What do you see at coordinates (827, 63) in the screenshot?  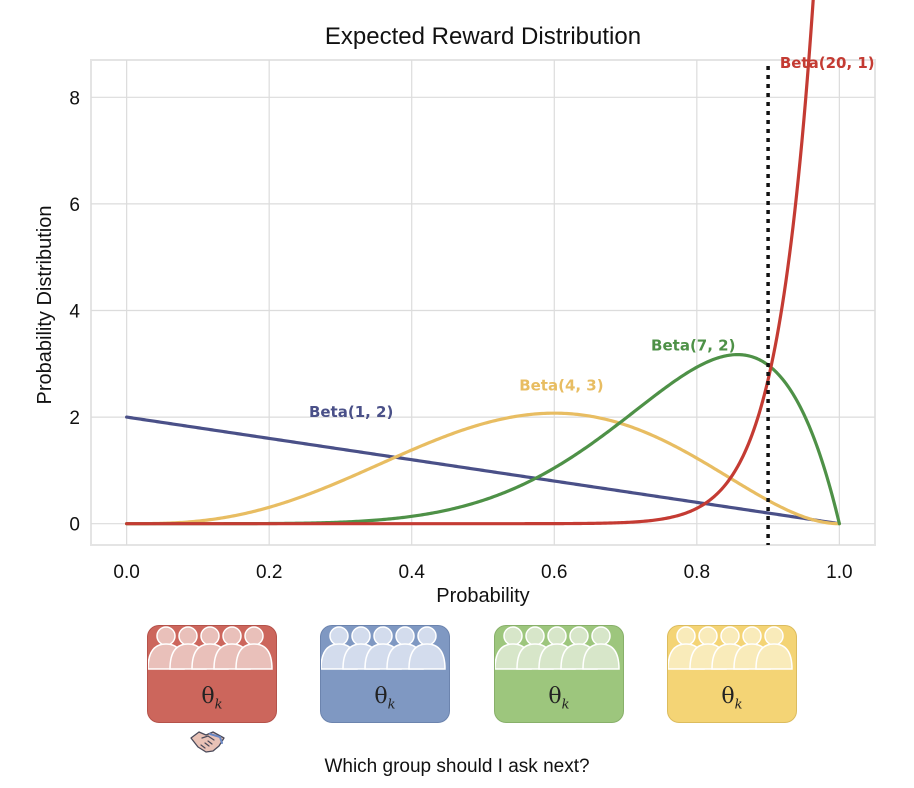 I see `series-label: Beta(20, 1)` at bounding box center [827, 63].